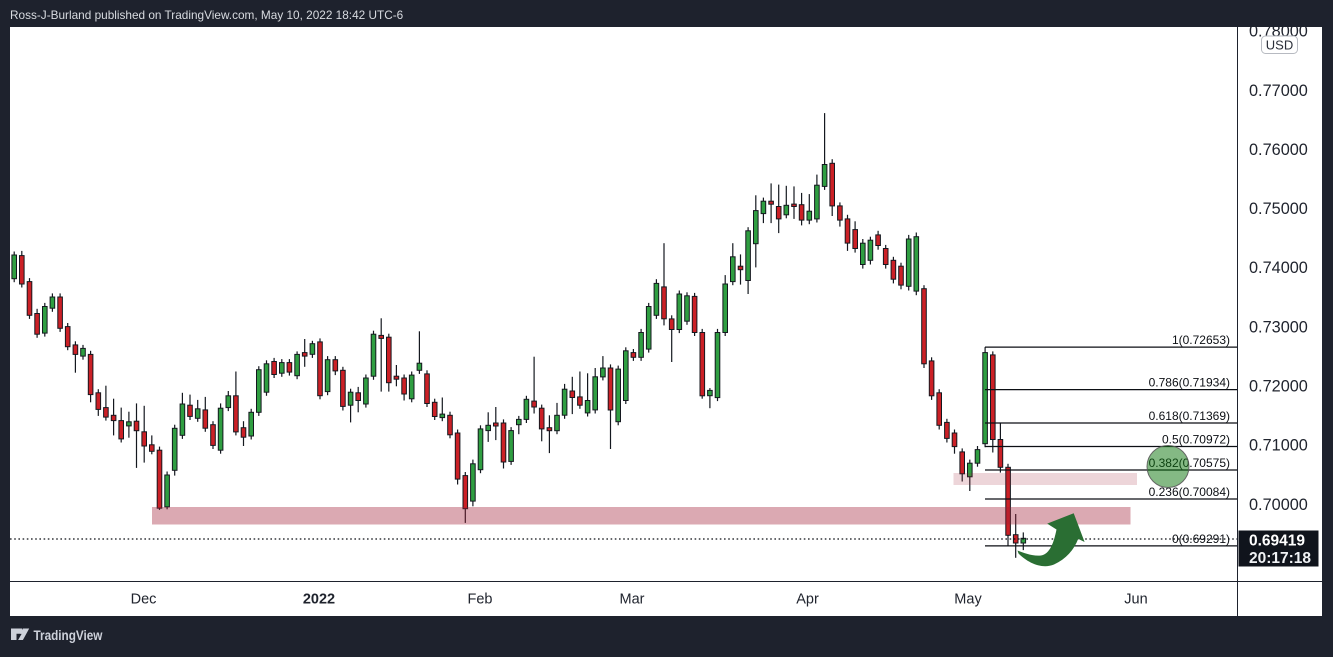  I want to click on svg-text: Feb, so click(480, 600).